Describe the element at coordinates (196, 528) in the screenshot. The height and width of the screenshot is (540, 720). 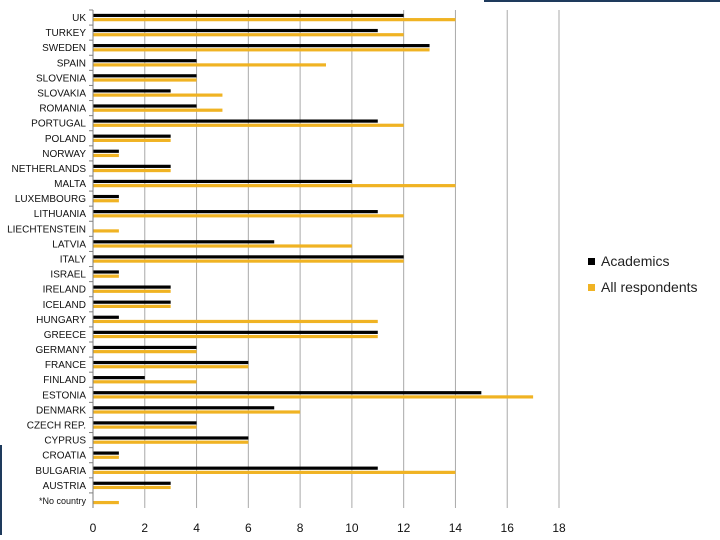
I see `x-tick-label: 4` at that location.